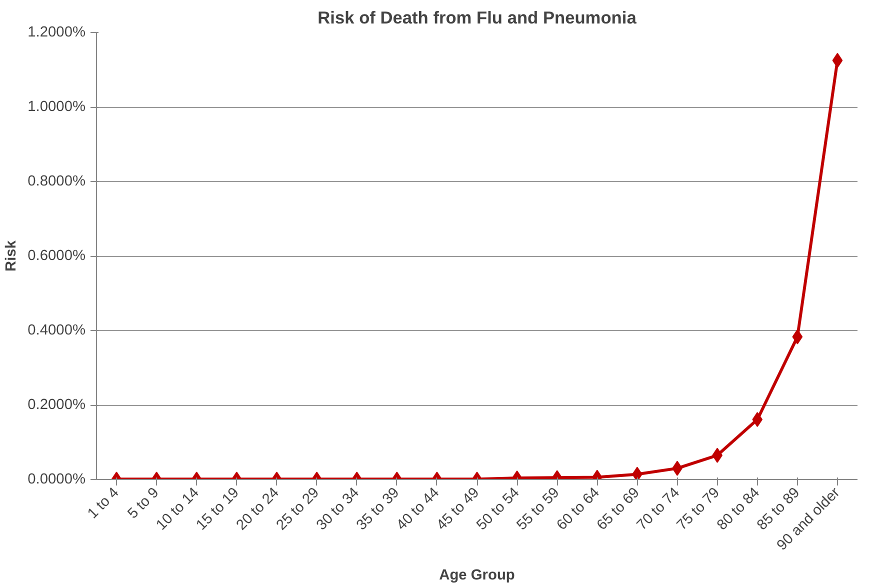 The image size is (877, 586). What do you see at coordinates (837, 60) in the screenshot?
I see `point` at bounding box center [837, 60].